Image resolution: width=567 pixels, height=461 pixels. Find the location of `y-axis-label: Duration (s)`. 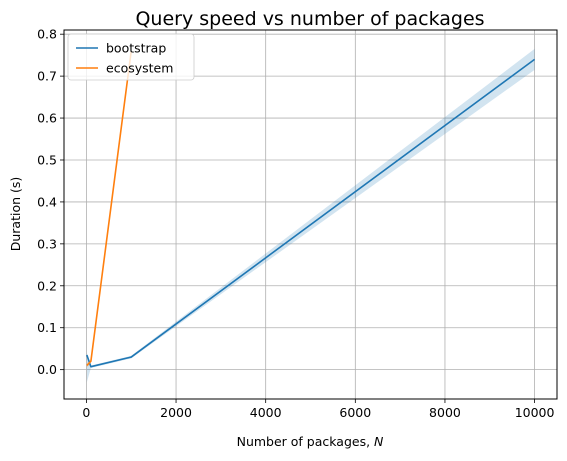

y-axis-label: Duration (s) is located at coordinates (15, 214).